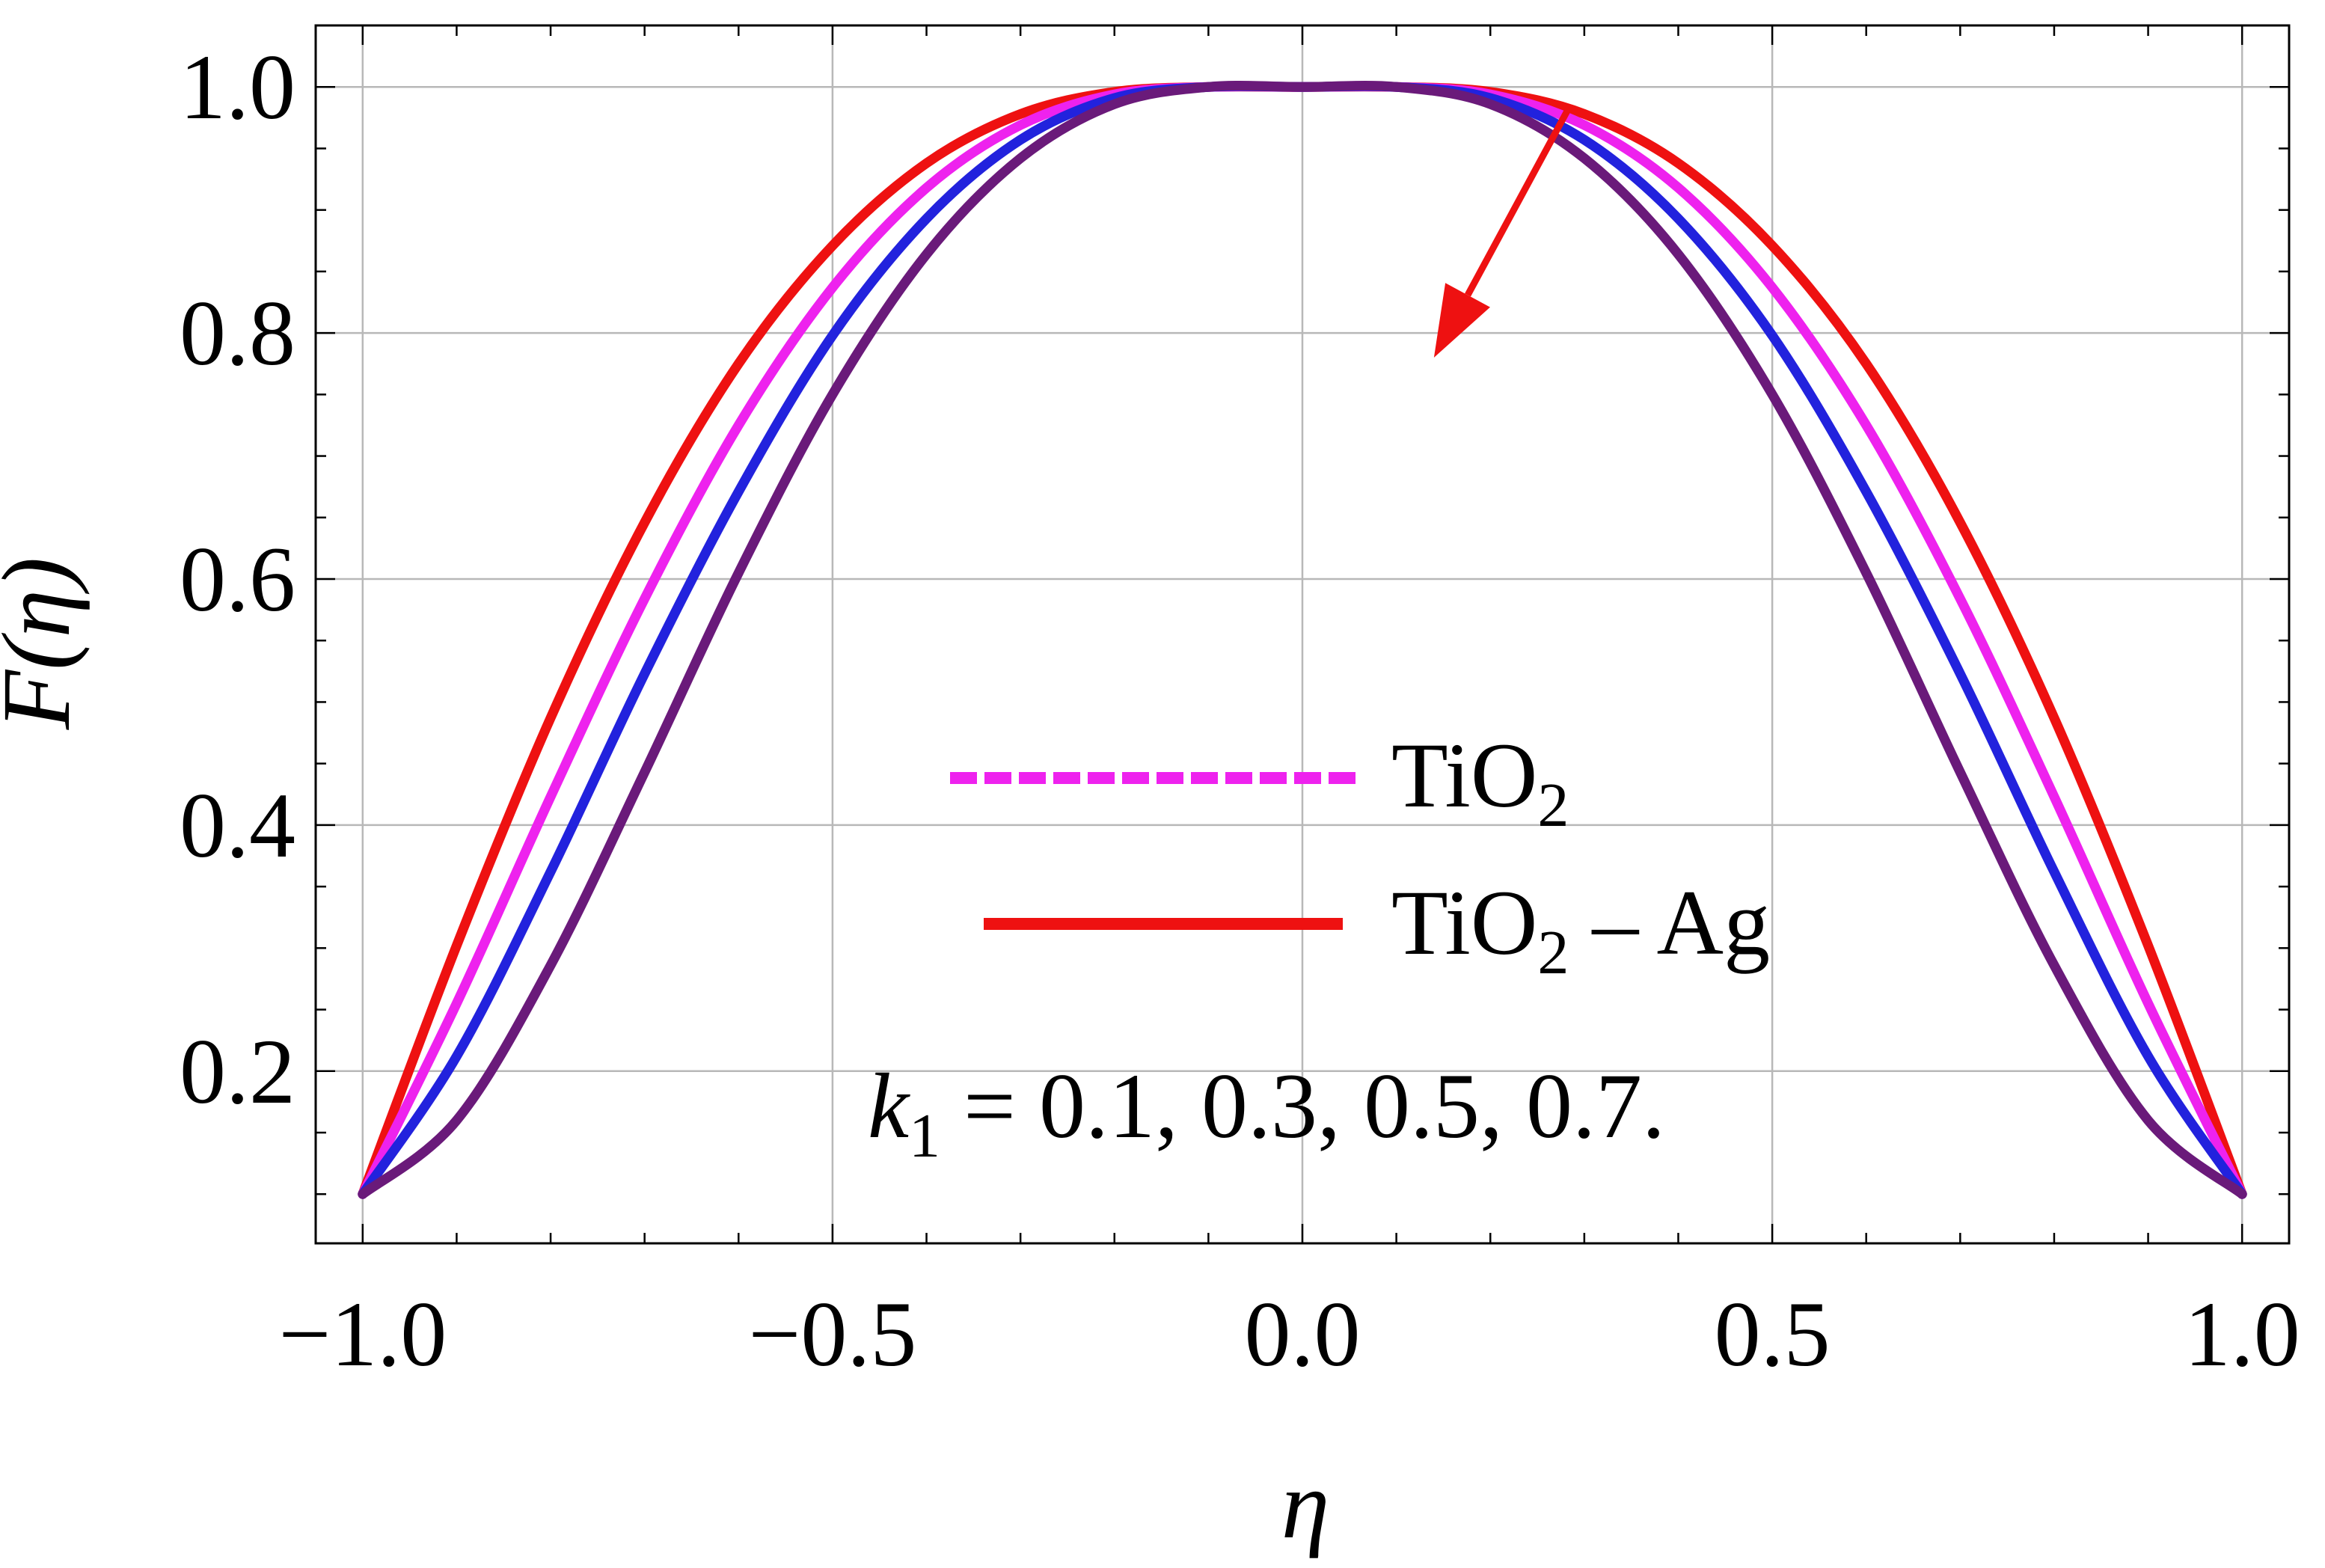 This screenshot has height=1568, width=2325. I want to click on y-tick-label-4: 1.0, so click(237, 87).